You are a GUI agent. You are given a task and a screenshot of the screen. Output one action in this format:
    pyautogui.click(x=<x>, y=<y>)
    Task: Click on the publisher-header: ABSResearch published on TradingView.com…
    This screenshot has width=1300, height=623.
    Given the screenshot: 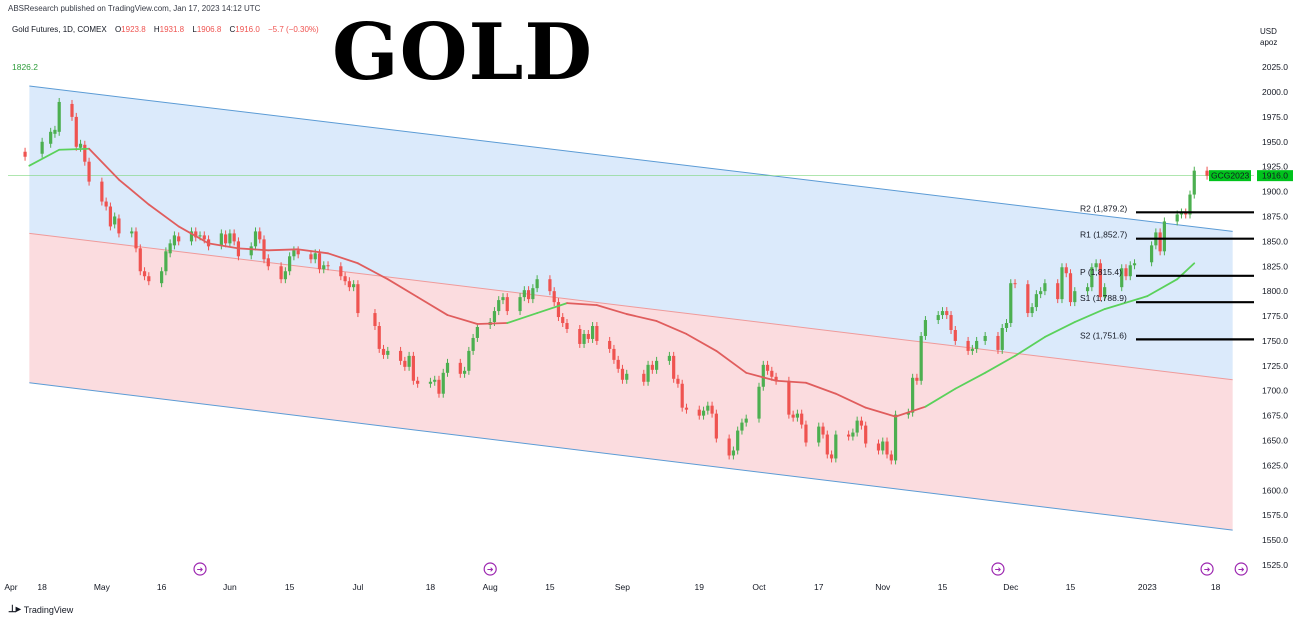 What is the action you would take?
    pyautogui.click(x=134, y=8)
    